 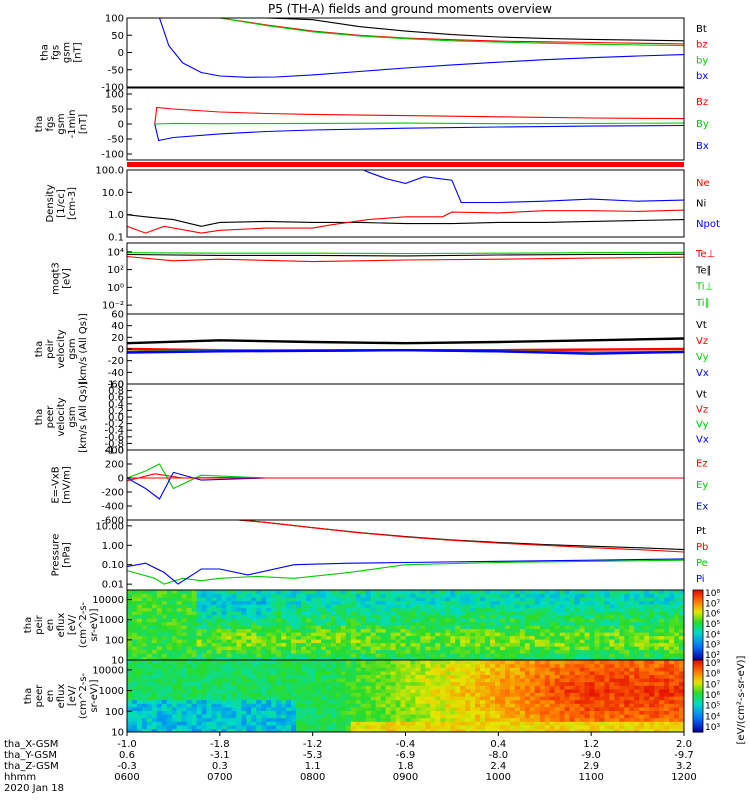 What do you see at coordinates (67, 555) in the screenshot?
I see `pressure-ylabel-line: [nPa]` at bounding box center [67, 555].